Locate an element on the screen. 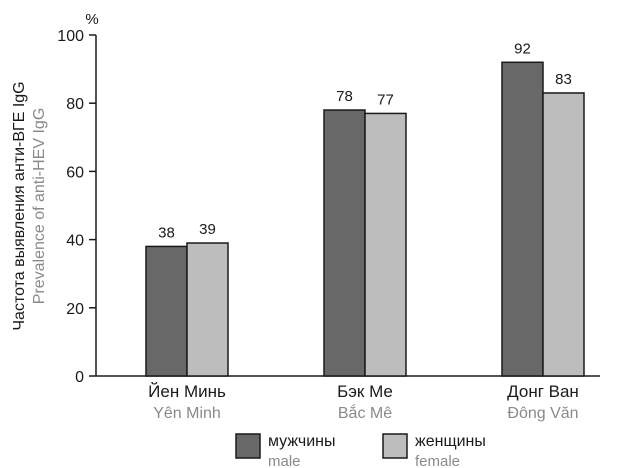  y-unit-label: % is located at coordinates (91, 19).